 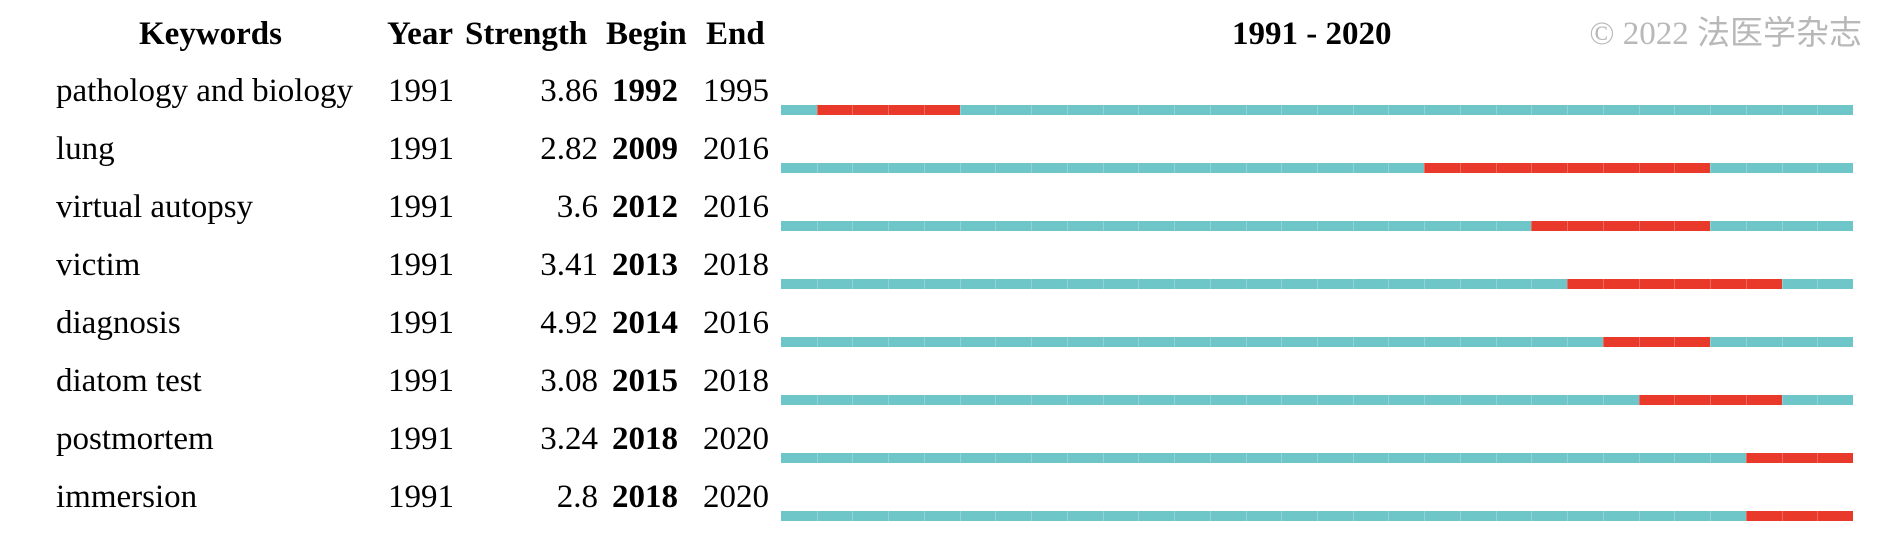 I want to click on keyword-row: diatom test 1991 3.08 2015 2018, so click(x=942, y=381).